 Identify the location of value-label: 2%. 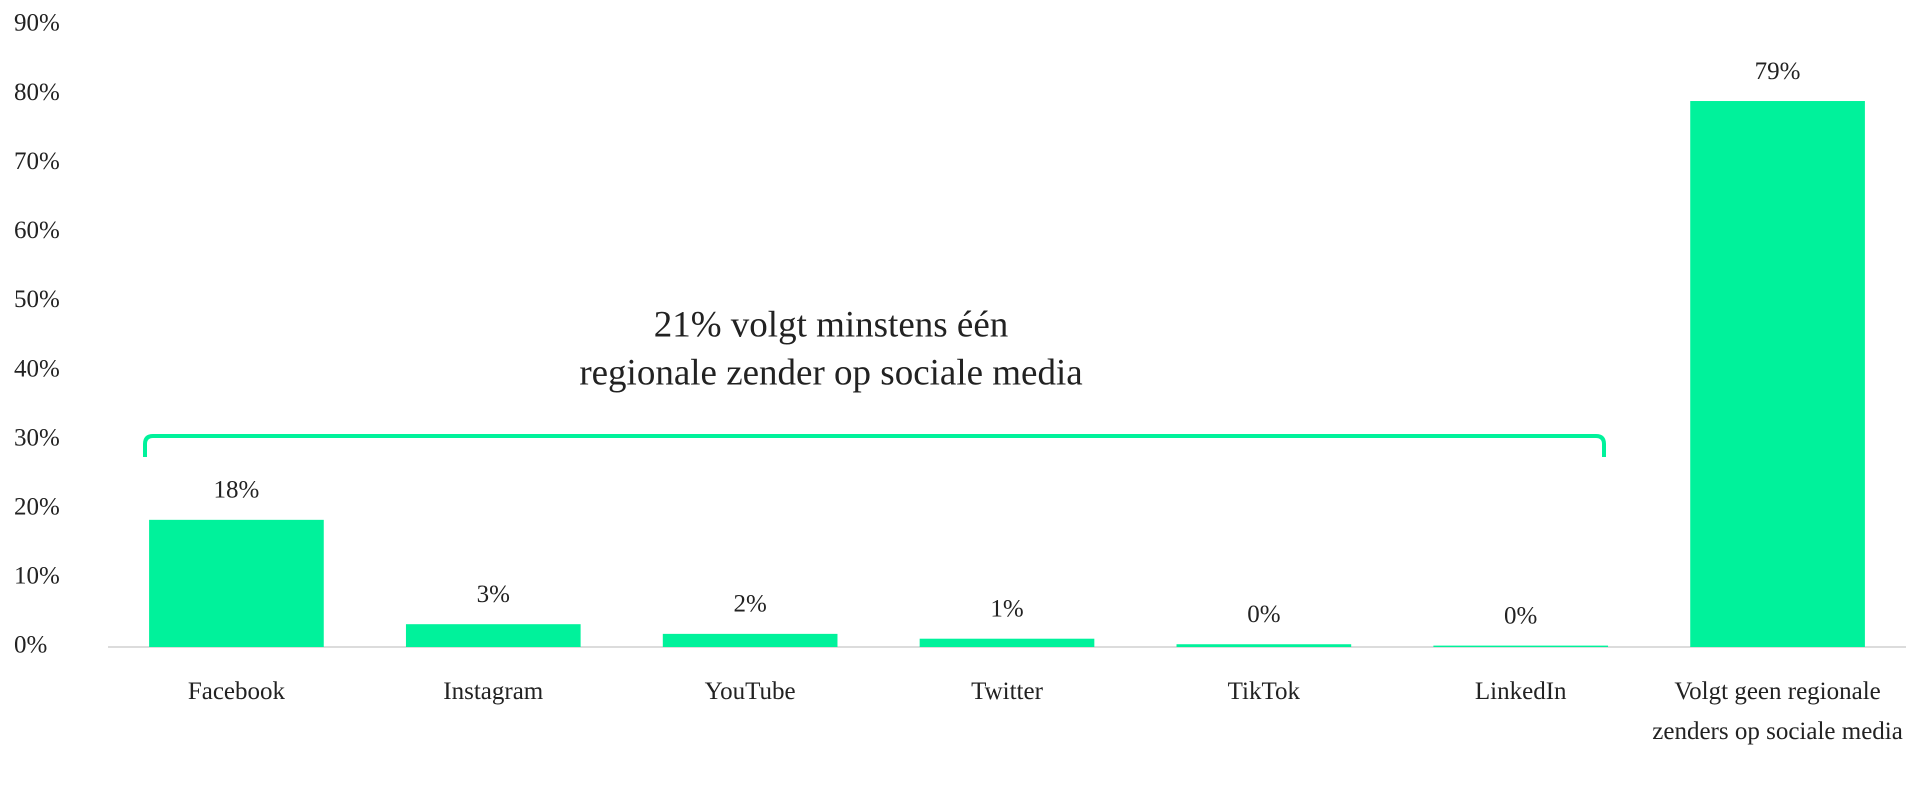
(749, 604).